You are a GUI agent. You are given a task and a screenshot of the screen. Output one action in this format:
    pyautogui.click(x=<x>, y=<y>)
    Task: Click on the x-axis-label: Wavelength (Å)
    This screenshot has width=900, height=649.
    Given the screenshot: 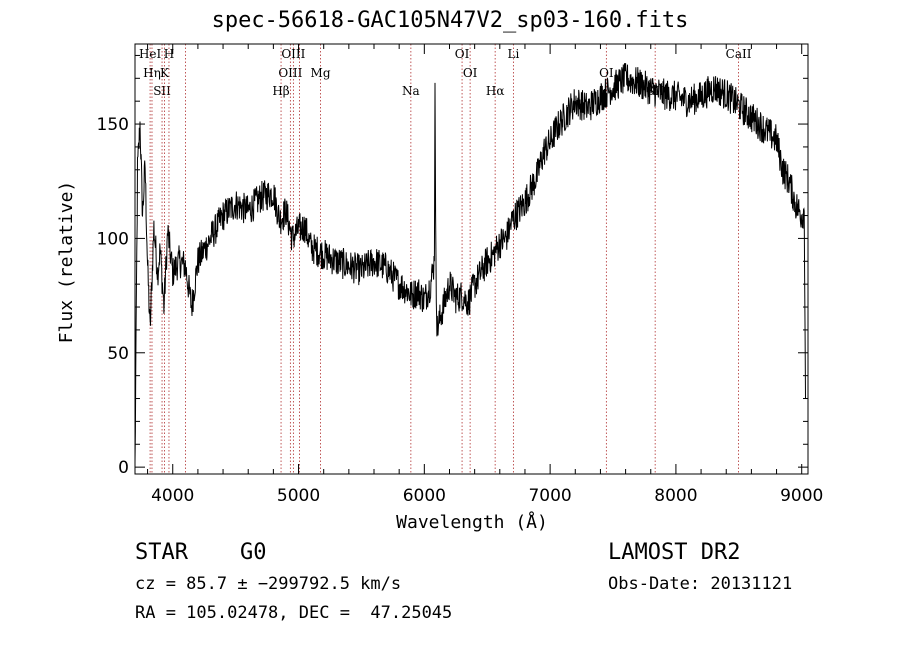 What is the action you would take?
    pyautogui.click(x=472, y=522)
    